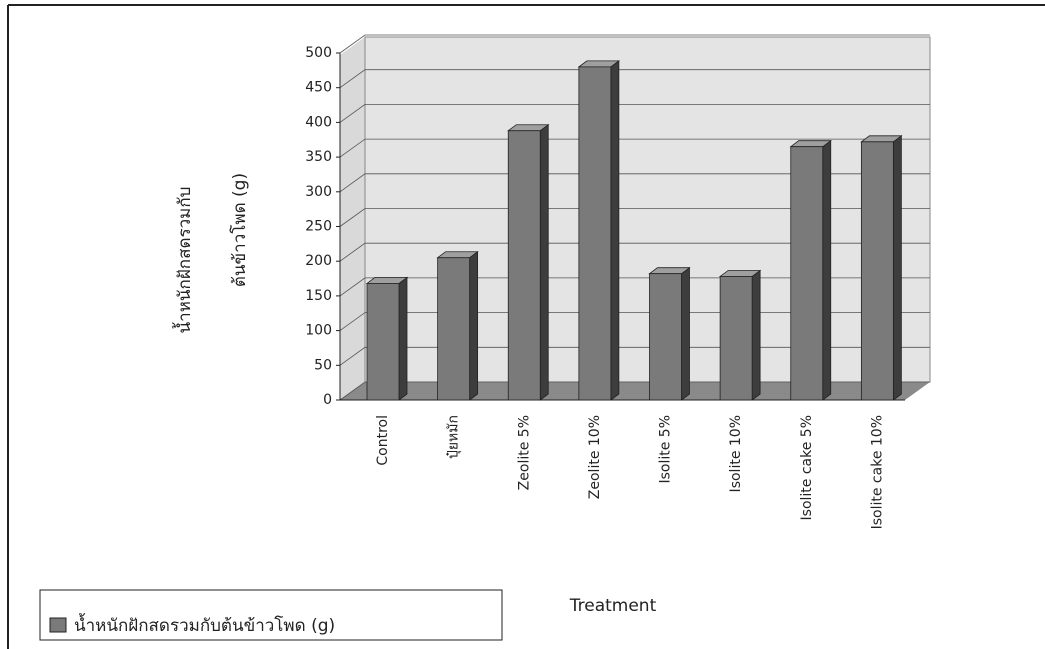 This screenshot has height=649, width=1045. What do you see at coordinates (318, 261) in the screenshot?
I see `y-tick-label: 200` at bounding box center [318, 261].